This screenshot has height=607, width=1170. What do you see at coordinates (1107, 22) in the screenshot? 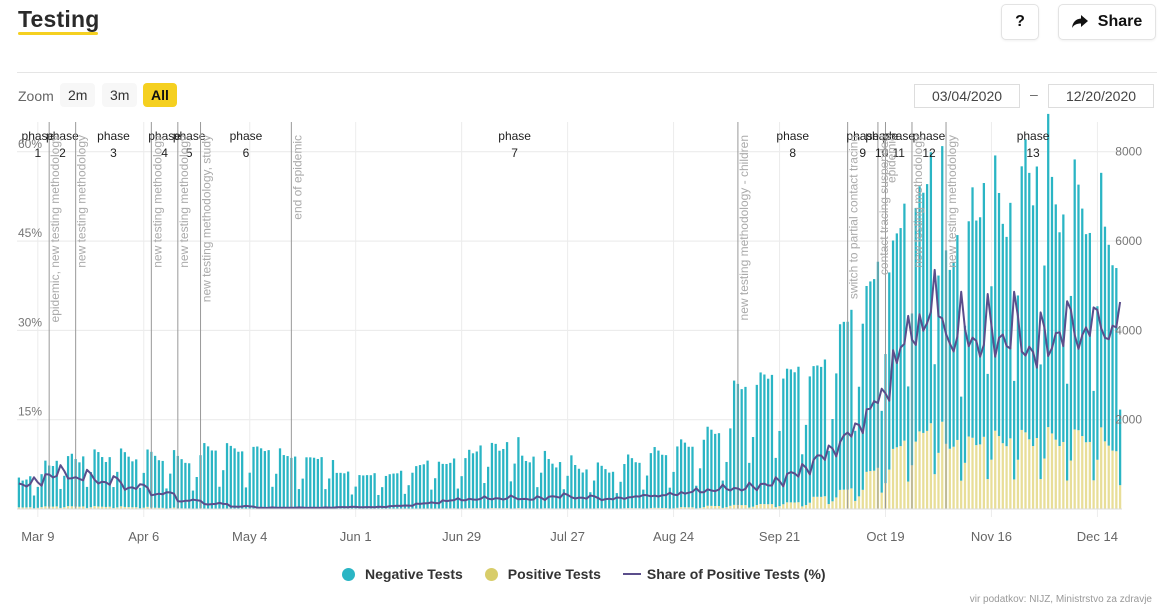
I see `share-button: Share` at bounding box center [1107, 22].